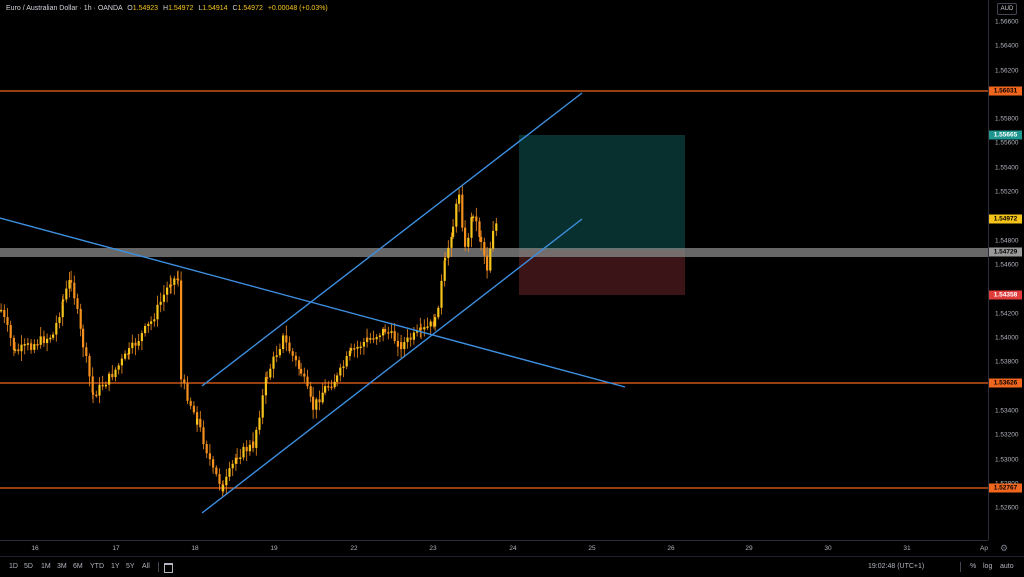 This screenshot has width=1024, height=577. Describe the element at coordinates (64, 8) in the screenshot. I see `symbol-title: Euro / Australian Dollar · 1h · OANDA` at that location.